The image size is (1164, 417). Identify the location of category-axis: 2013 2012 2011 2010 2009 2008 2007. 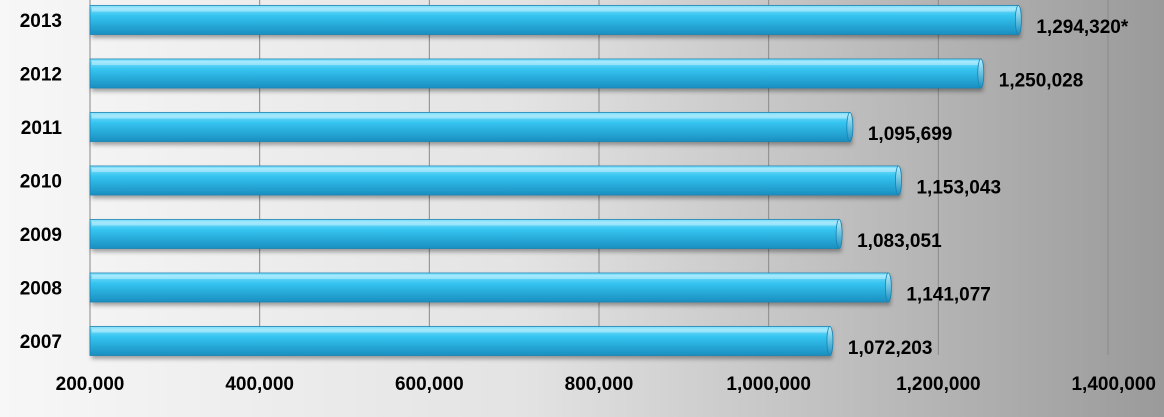
(41, 182).